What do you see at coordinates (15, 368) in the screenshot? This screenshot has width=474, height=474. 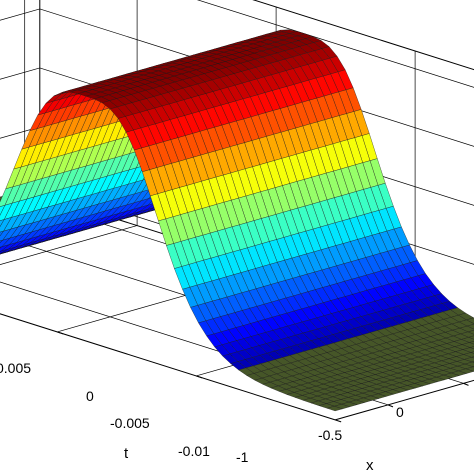 I see `t-tick-label: 0.005` at bounding box center [15, 368].